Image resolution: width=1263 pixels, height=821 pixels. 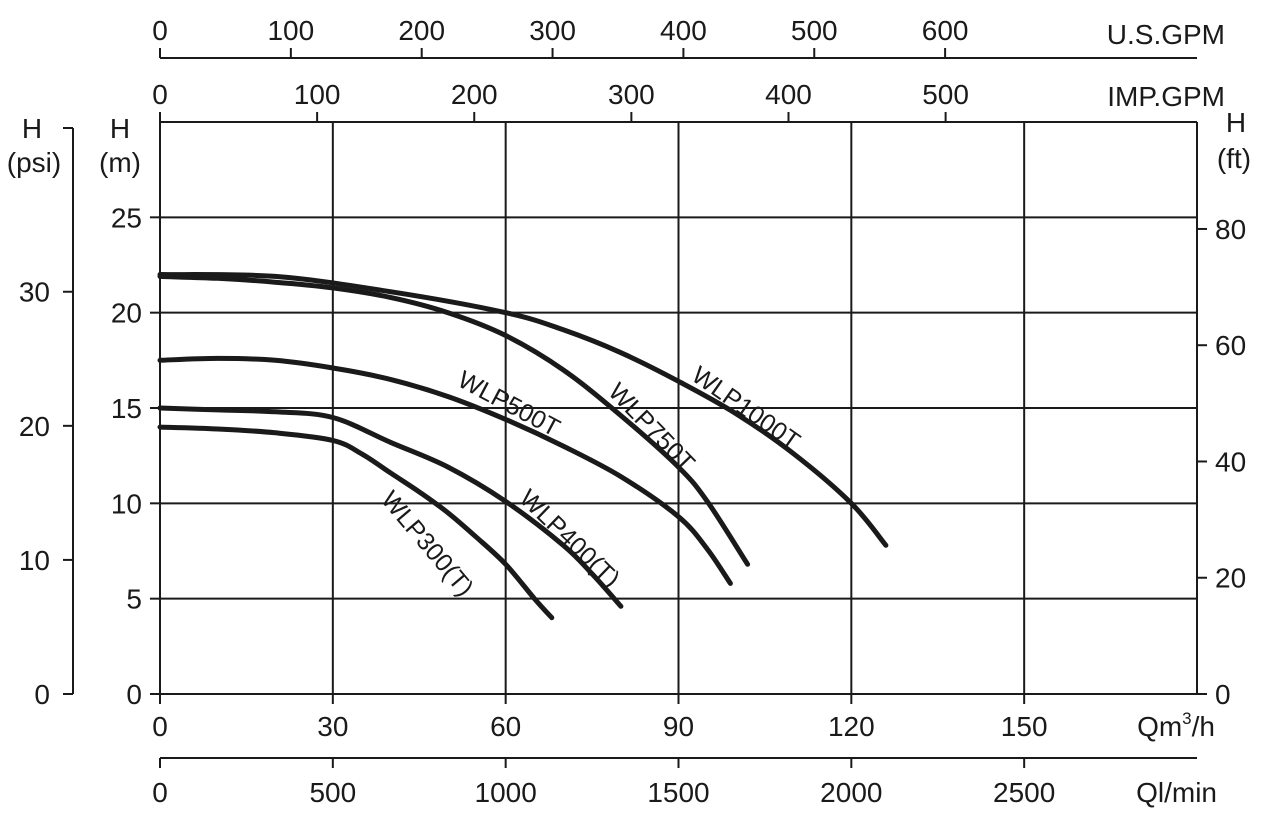 I want to click on y-tick-label: 15, so click(x=126, y=408).